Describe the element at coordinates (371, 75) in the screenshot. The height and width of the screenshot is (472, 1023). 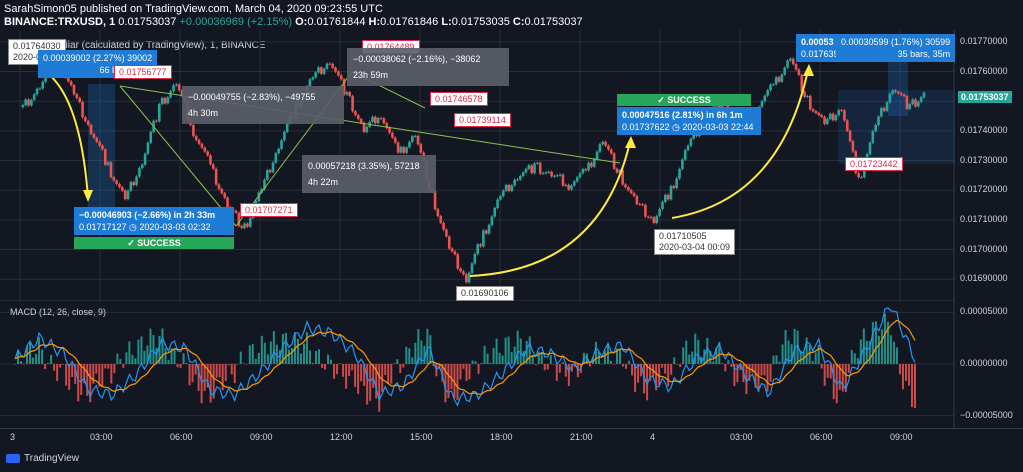
I see `gray2-b: 23h 59m` at that location.